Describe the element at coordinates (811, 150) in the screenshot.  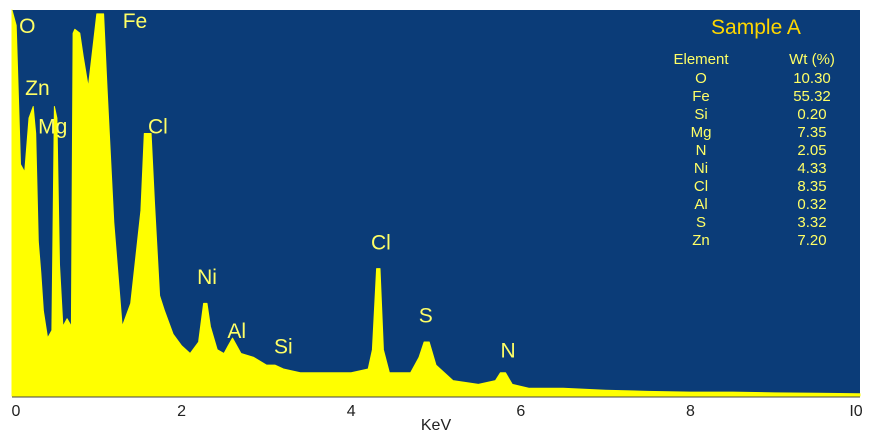
I see `table-cell-wt-n: 2.05` at that location.